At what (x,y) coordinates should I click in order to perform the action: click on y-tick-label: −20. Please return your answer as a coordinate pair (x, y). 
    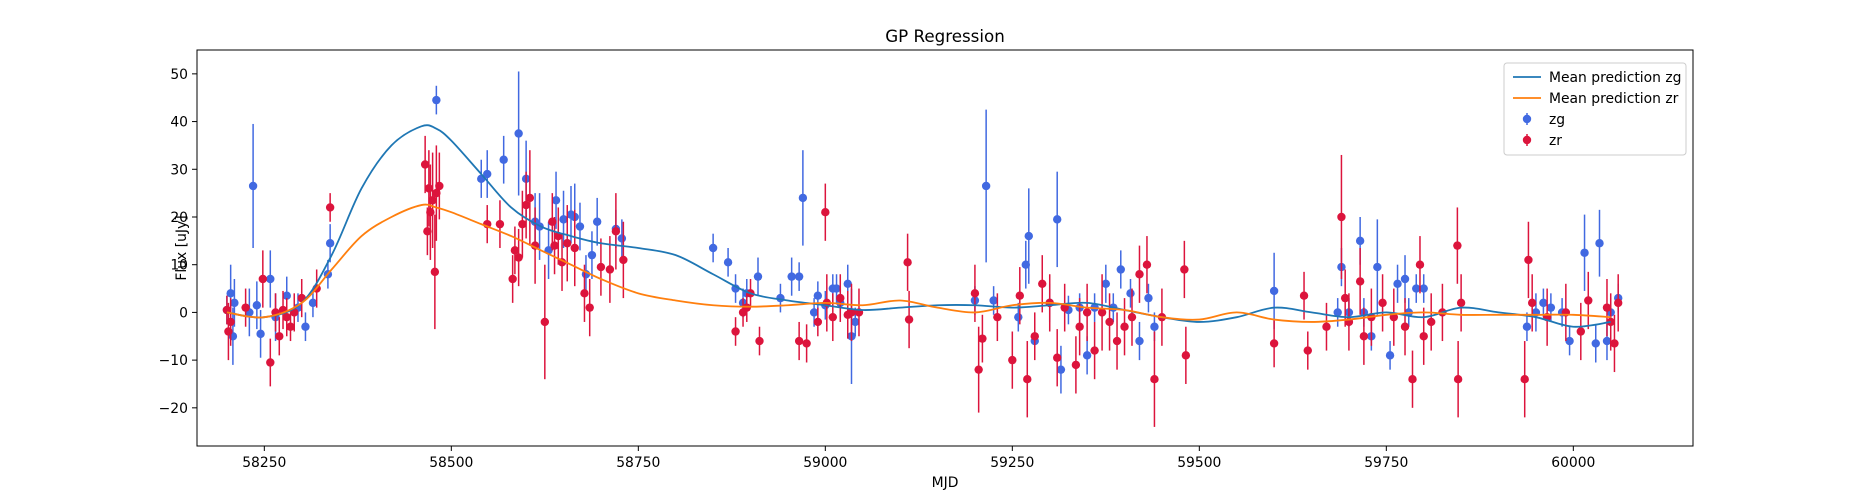
    Looking at the image, I should click on (173, 409).